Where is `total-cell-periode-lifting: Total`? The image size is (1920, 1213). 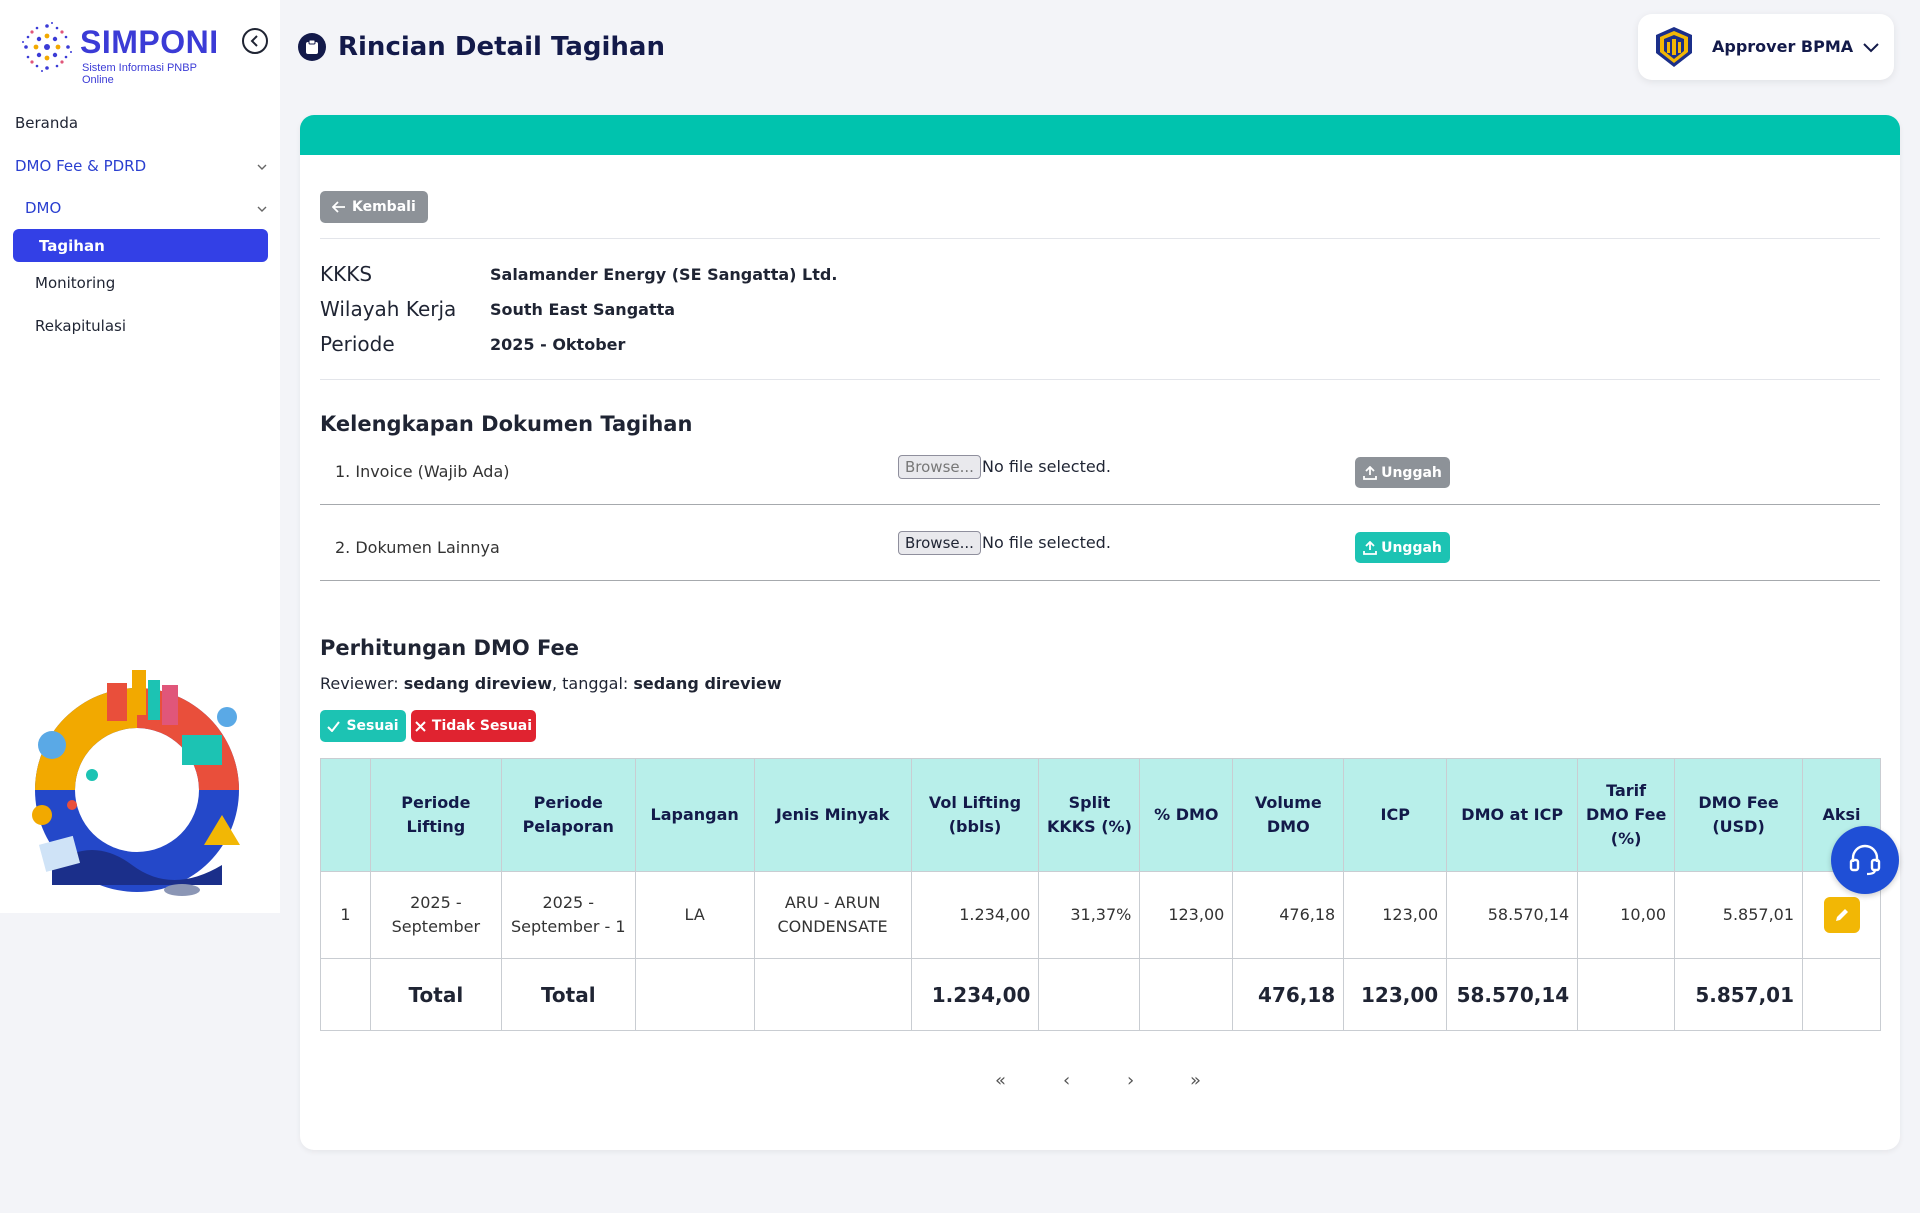
total-cell-periode-lifting: Total is located at coordinates (435, 994).